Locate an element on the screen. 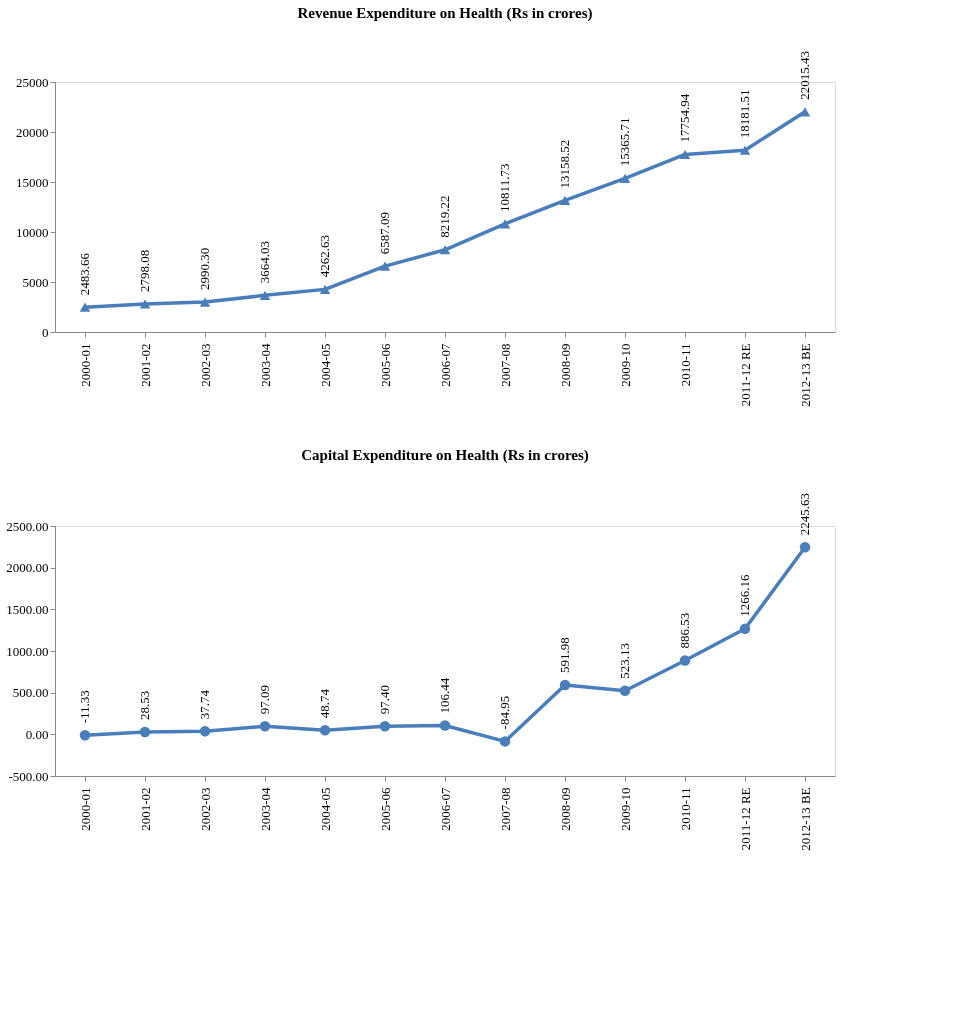  data-label: 48.74 is located at coordinates (324, 703).